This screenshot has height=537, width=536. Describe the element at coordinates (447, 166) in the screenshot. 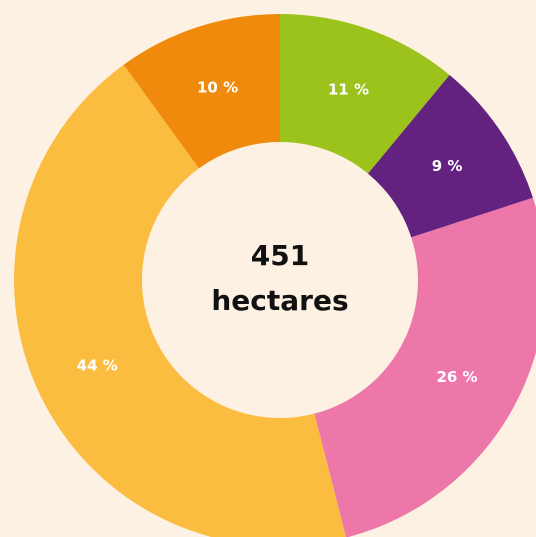

I see `segment-label: 9 %` at that location.